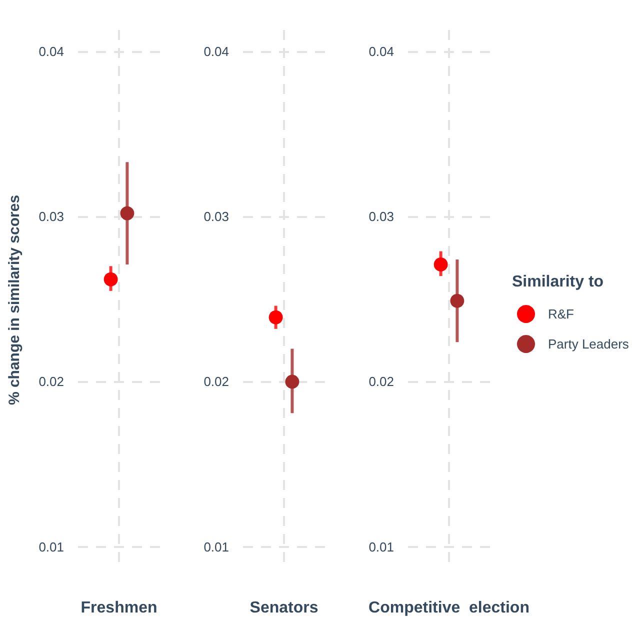 Image resolution: width=643 pixels, height=621 pixels. What do you see at coordinates (449, 608) in the screenshot?
I see `x-axis-title: Competitive election` at bounding box center [449, 608].